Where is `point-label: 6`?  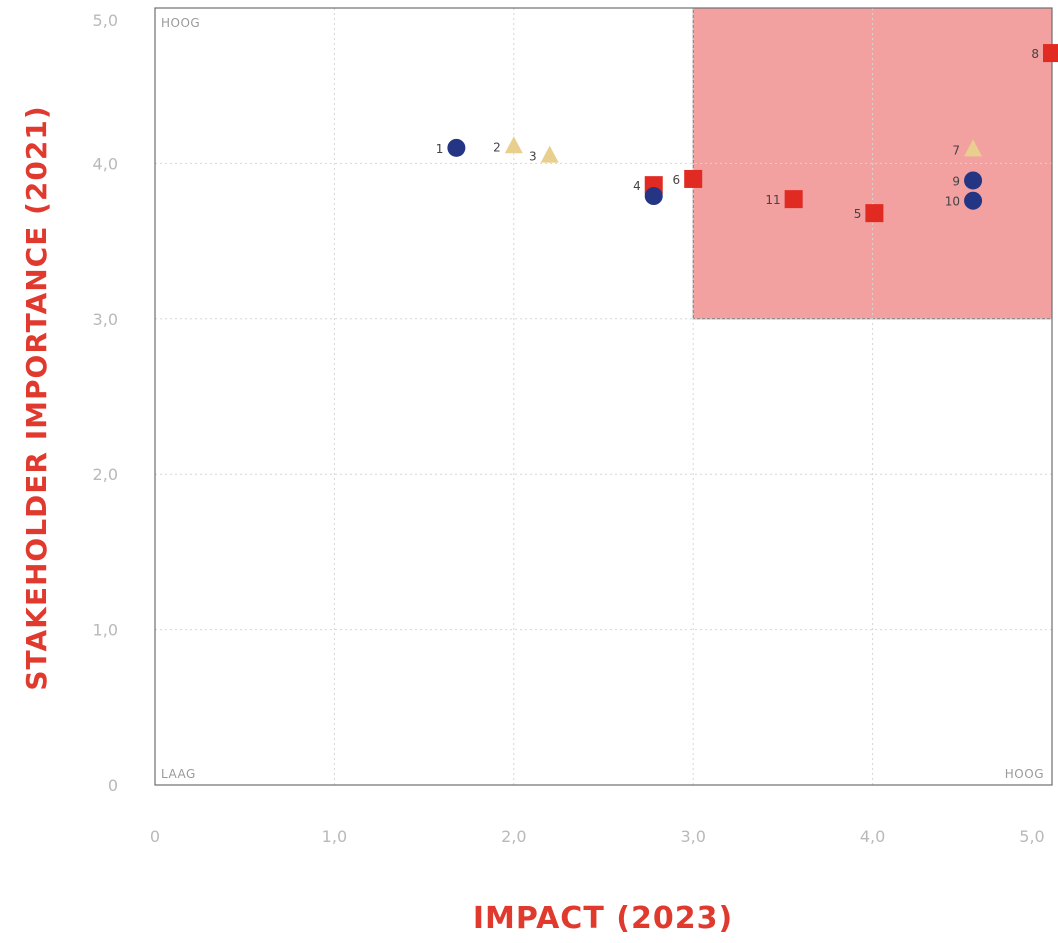 point-label: 6 is located at coordinates (677, 180).